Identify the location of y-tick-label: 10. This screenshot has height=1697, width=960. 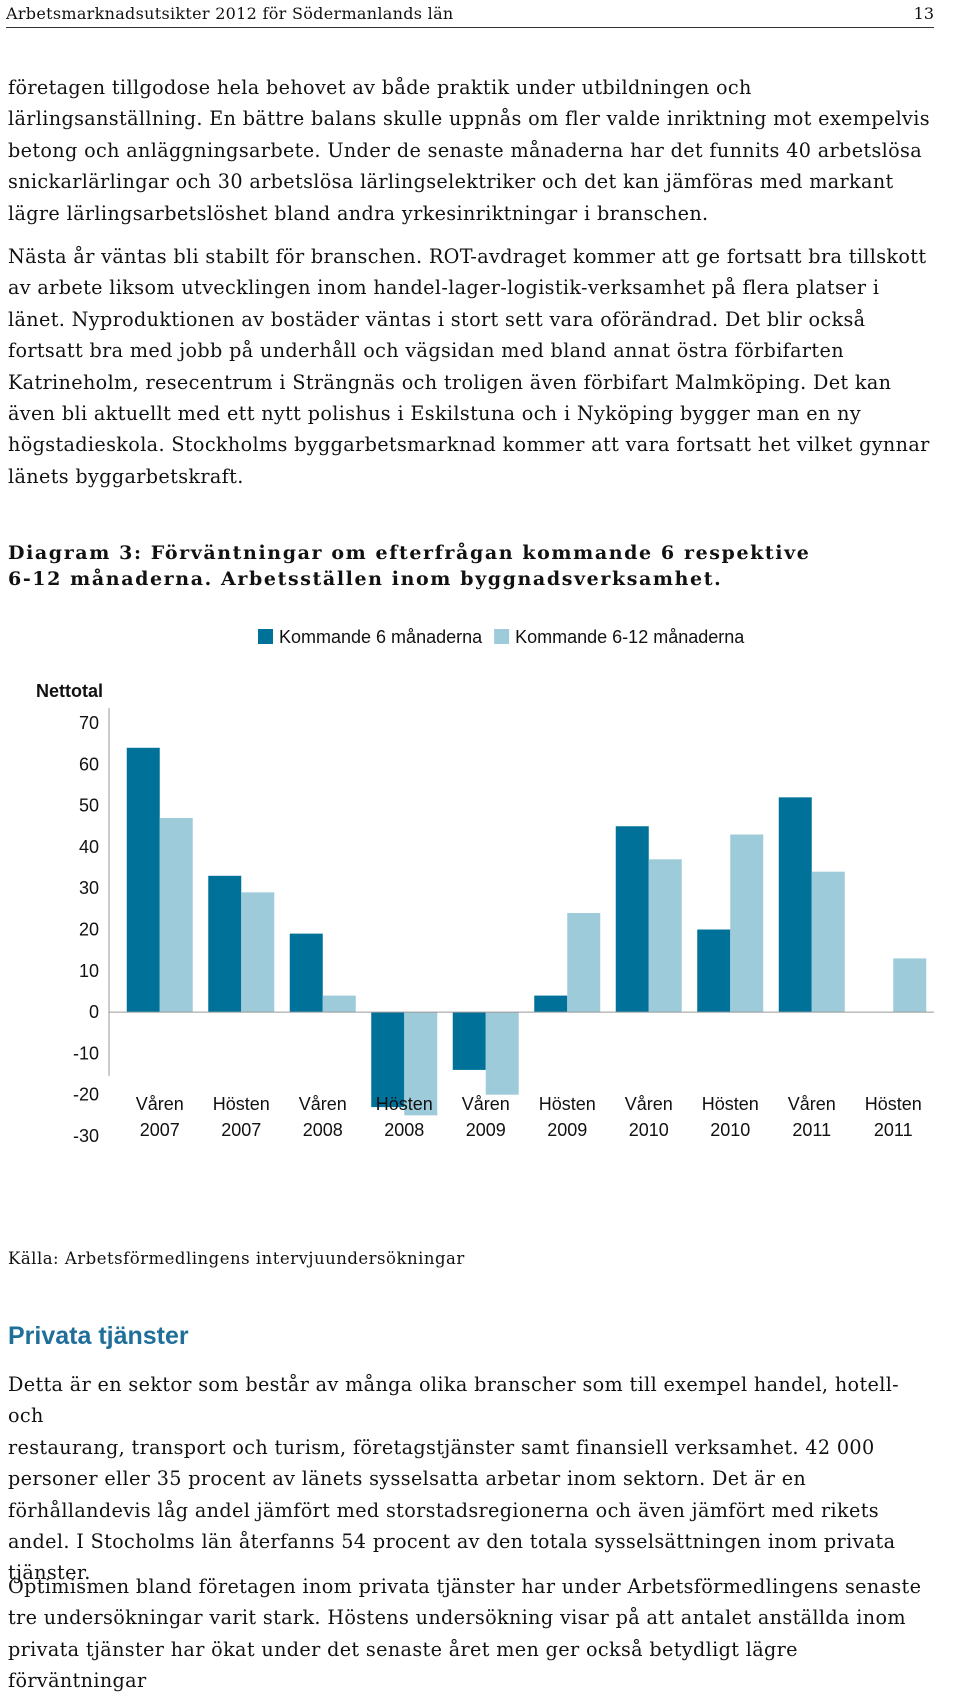
(89, 971).